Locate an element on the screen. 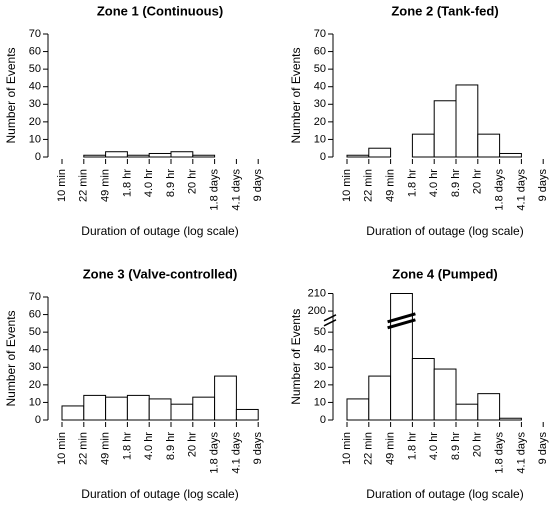 The height and width of the screenshot is (505, 550). bar-break is located at coordinates (401, 324).